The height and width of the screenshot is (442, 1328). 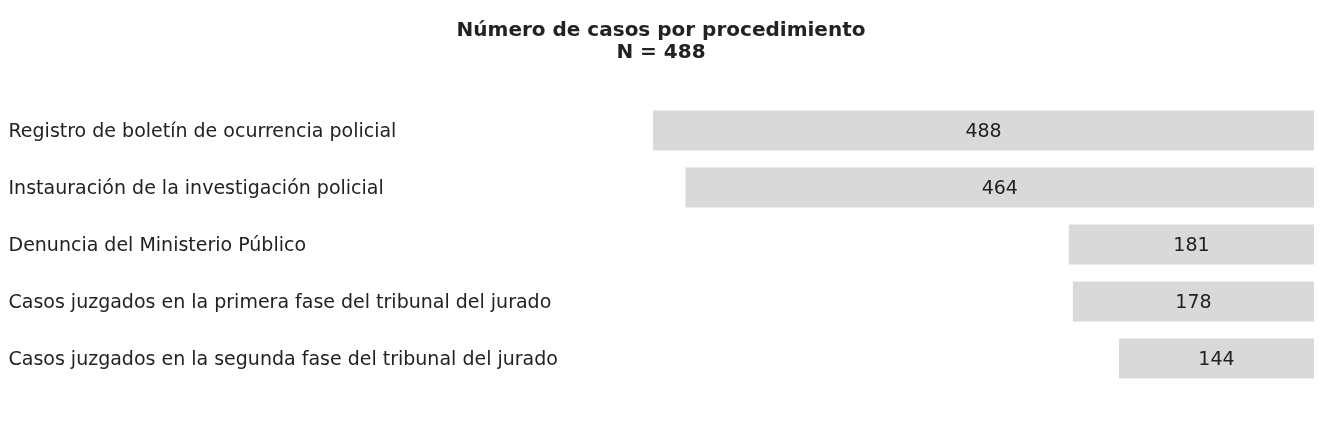 I want to click on y-tick-label: Instauración de la investigación policial, so click(x=196, y=186).